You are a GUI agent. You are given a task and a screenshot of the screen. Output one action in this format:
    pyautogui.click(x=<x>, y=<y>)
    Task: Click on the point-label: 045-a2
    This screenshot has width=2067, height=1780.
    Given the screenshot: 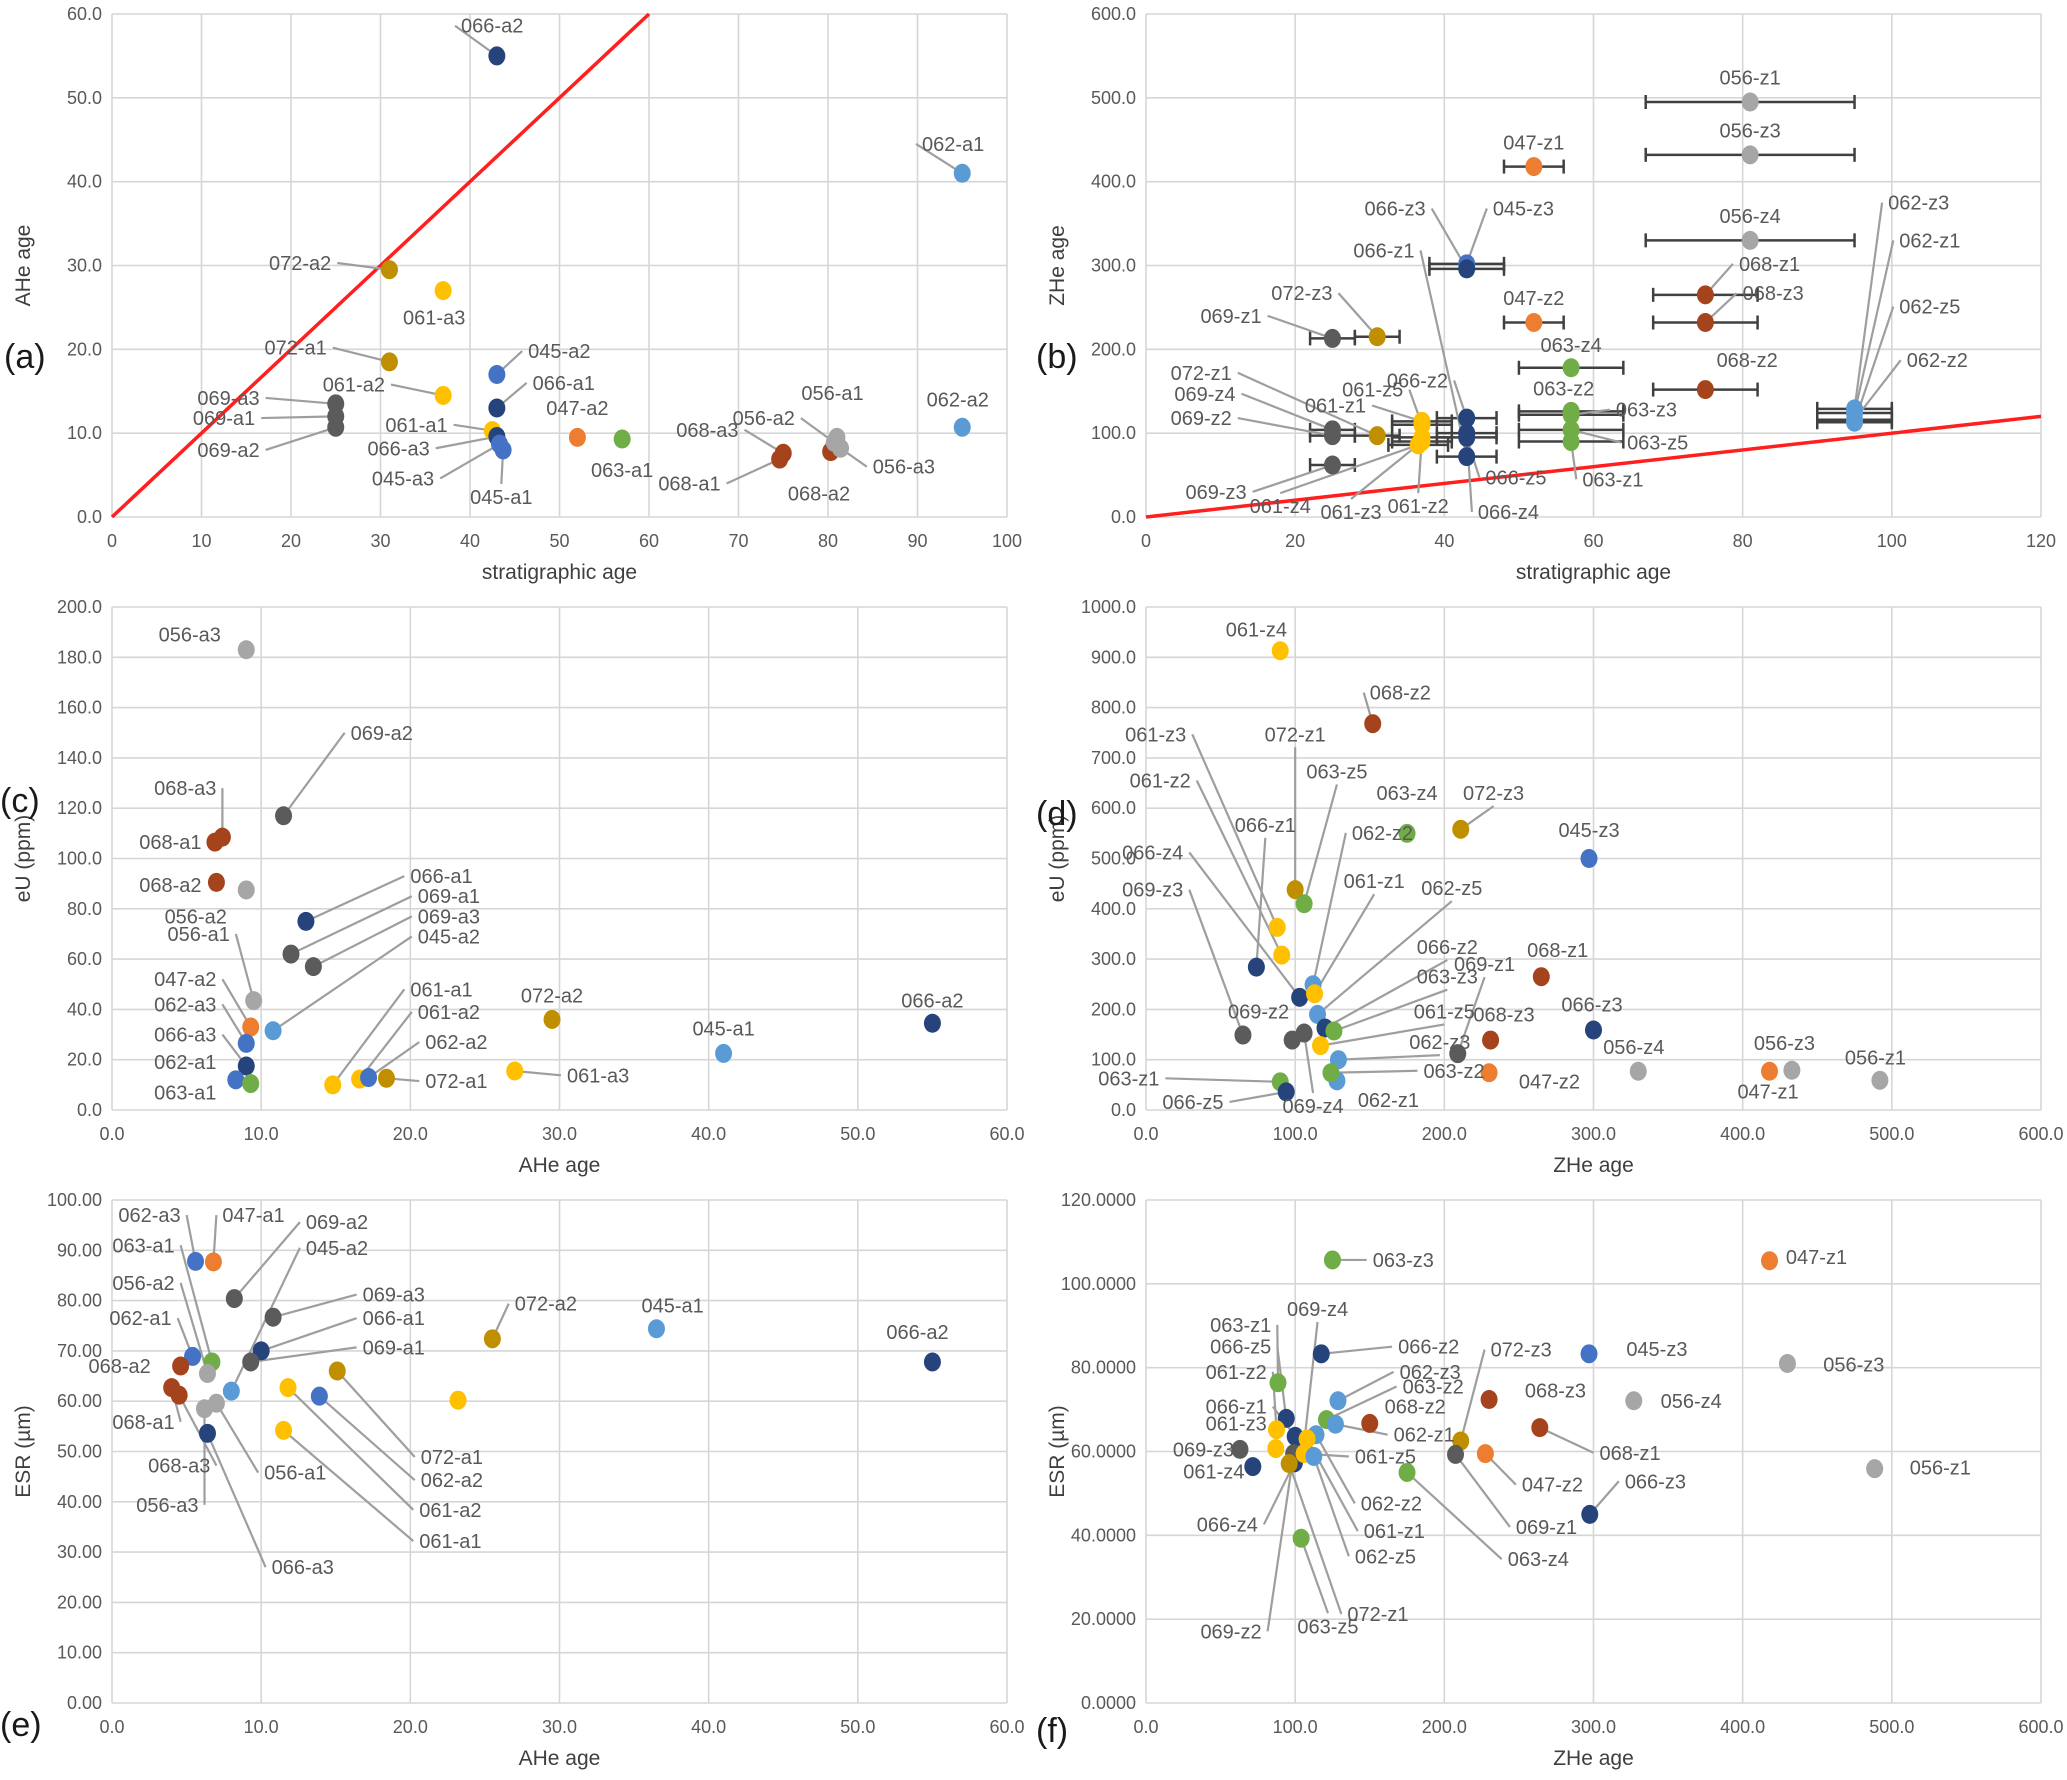 What is the action you would take?
    pyautogui.click(x=337, y=1249)
    